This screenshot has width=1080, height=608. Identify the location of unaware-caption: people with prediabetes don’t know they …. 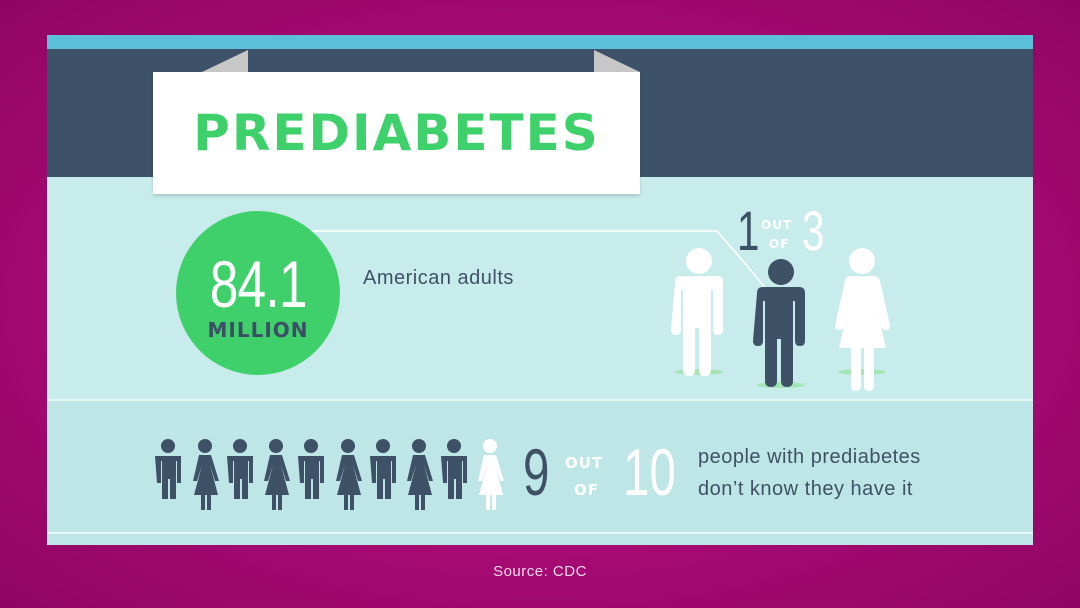
(809, 473).